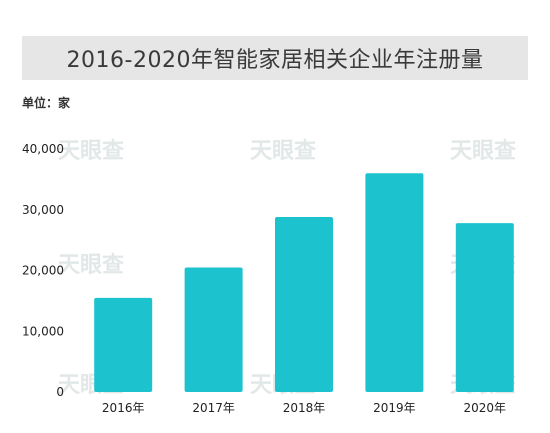 This screenshot has width=550, height=433. I want to click on watermark-0: 天眼查, so click(91, 151).